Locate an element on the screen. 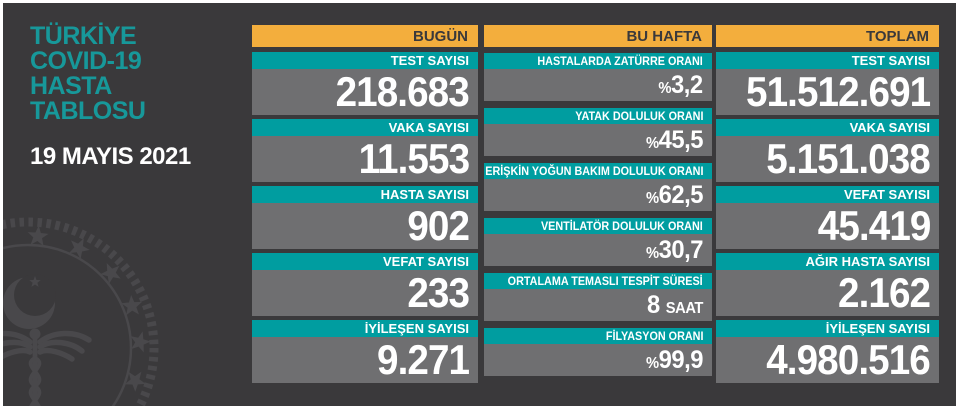 The image size is (956, 412). metric-row: HASTA SAYISI 902 is located at coordinates (365, 217).